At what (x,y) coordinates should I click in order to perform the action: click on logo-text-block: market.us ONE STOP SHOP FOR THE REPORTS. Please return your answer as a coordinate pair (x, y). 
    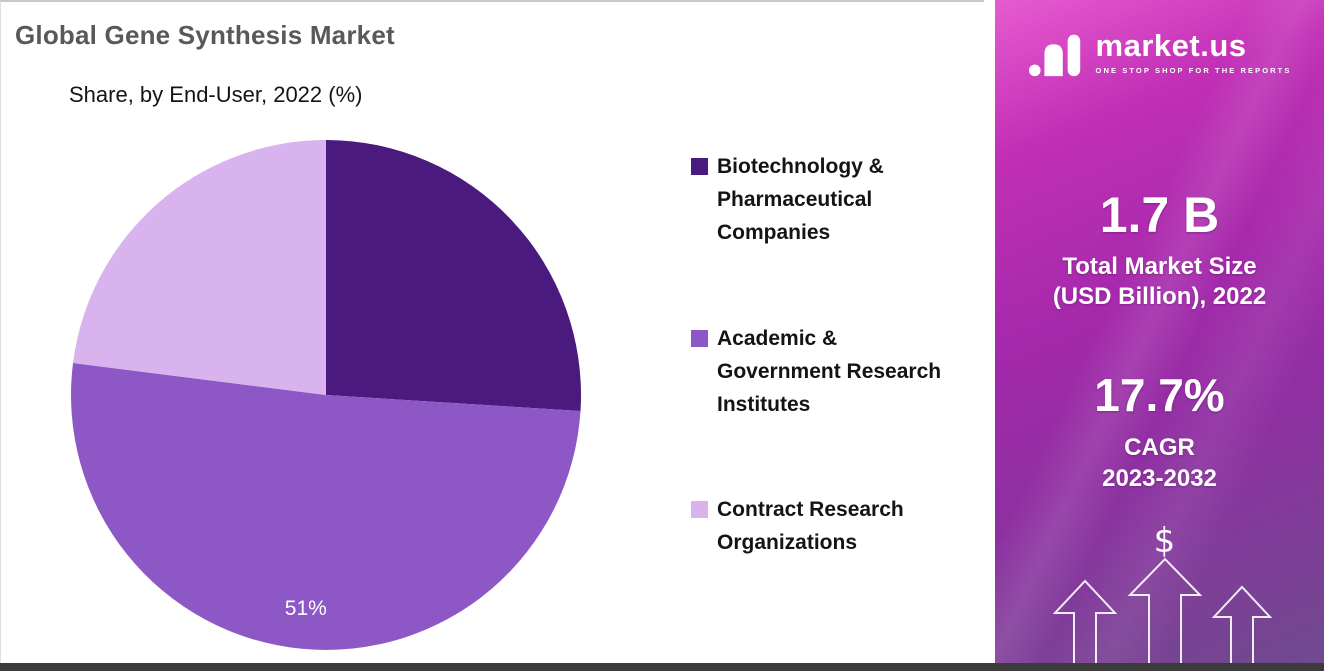
    Looking at the image, I should click on (1194, 52).